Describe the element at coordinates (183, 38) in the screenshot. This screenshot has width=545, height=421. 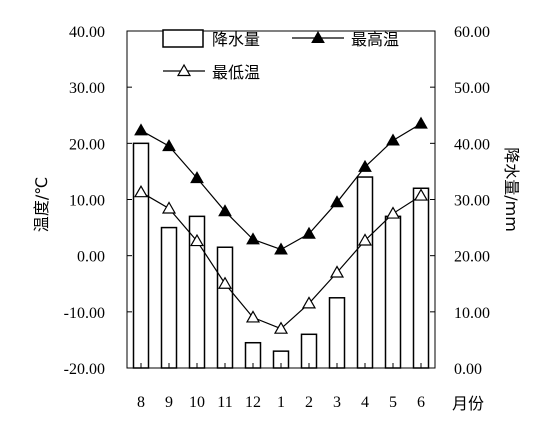
I see `legend-swatch-precipitation` at that location.